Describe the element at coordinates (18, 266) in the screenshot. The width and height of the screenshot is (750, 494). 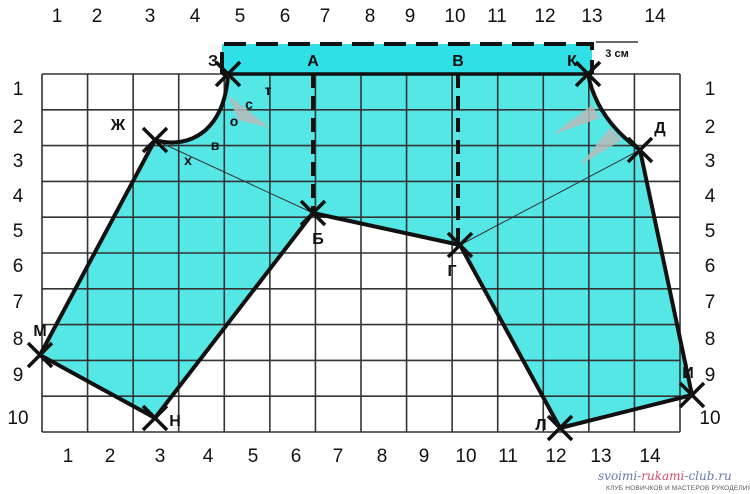
I see `axis-label-left: 6` at that location.